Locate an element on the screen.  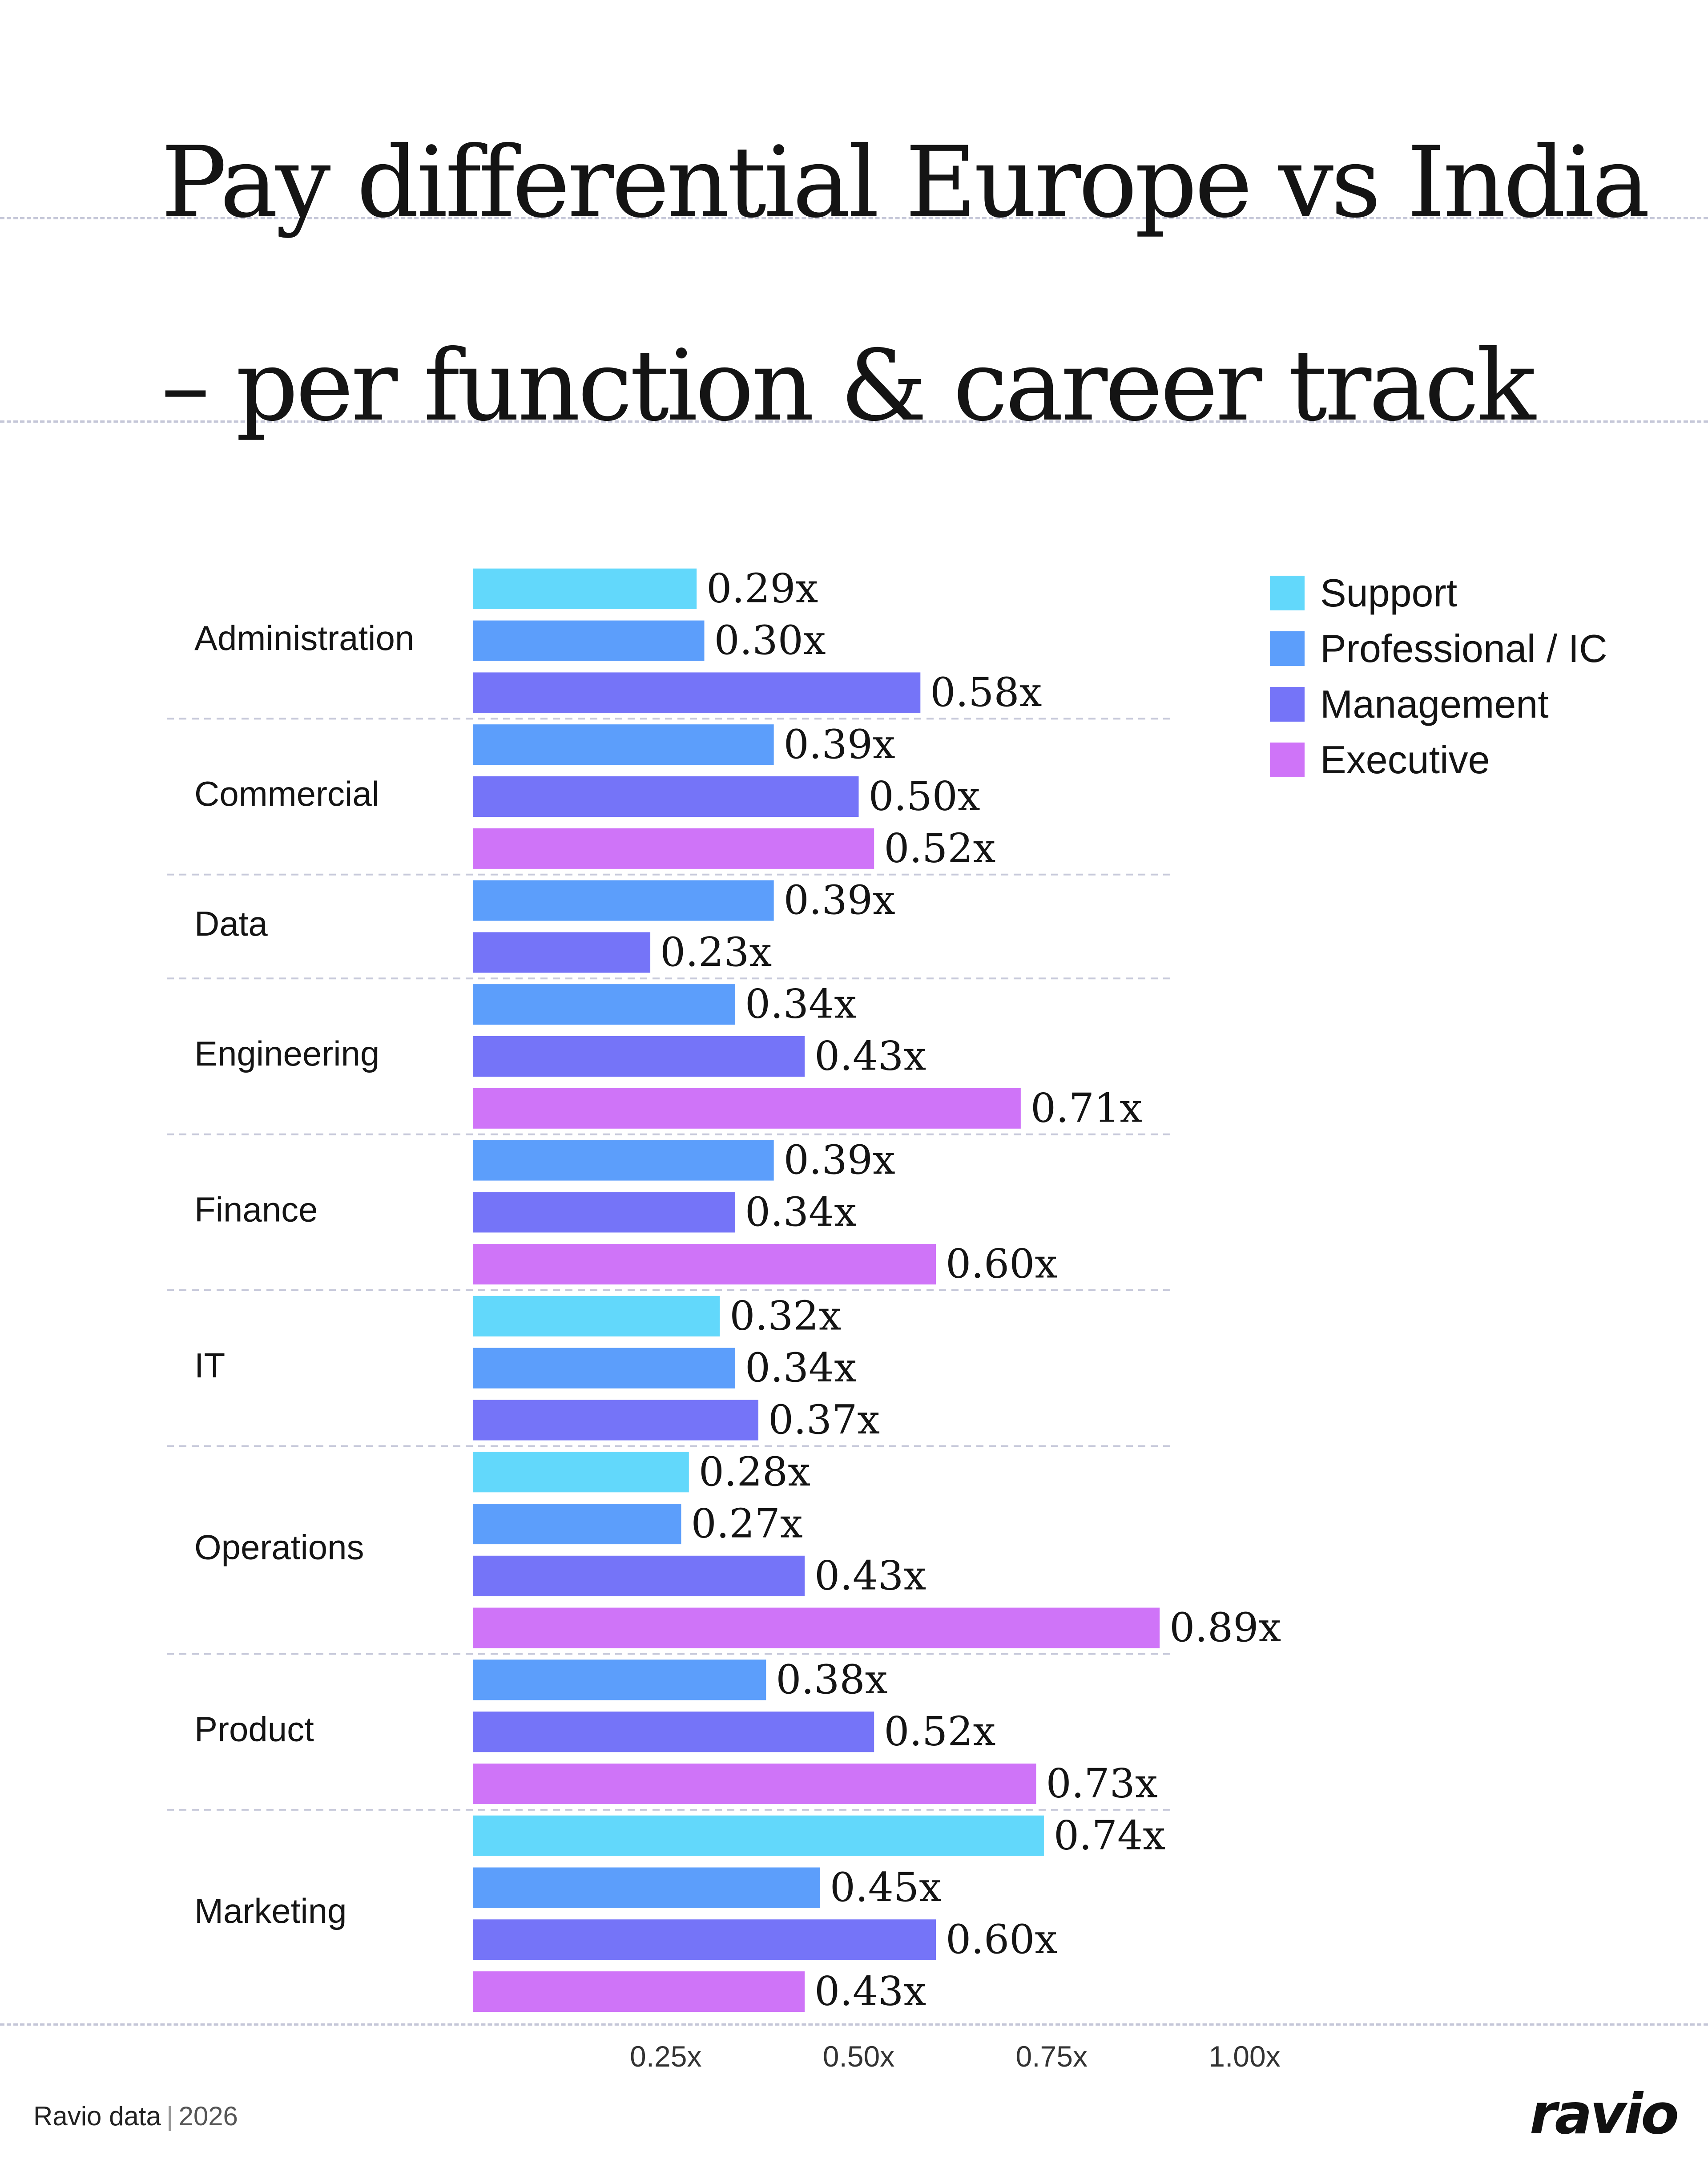
value-label-marketing-support: 0.74x is located at coordinates (1109, 1836).